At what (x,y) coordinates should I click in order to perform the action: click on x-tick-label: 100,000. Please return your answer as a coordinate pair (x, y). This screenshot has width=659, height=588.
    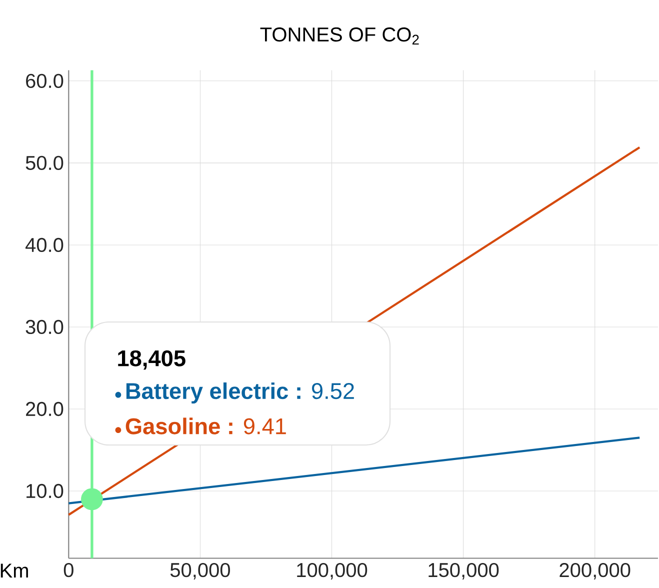
    Looking at the image, I should click on (332, 571).